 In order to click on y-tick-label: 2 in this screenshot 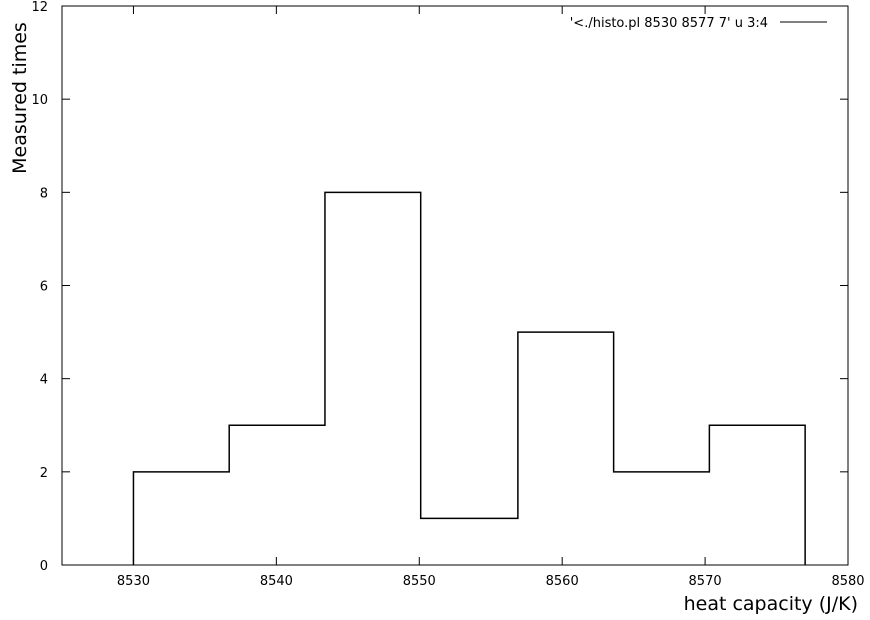, I will do `click(44, 473)`.